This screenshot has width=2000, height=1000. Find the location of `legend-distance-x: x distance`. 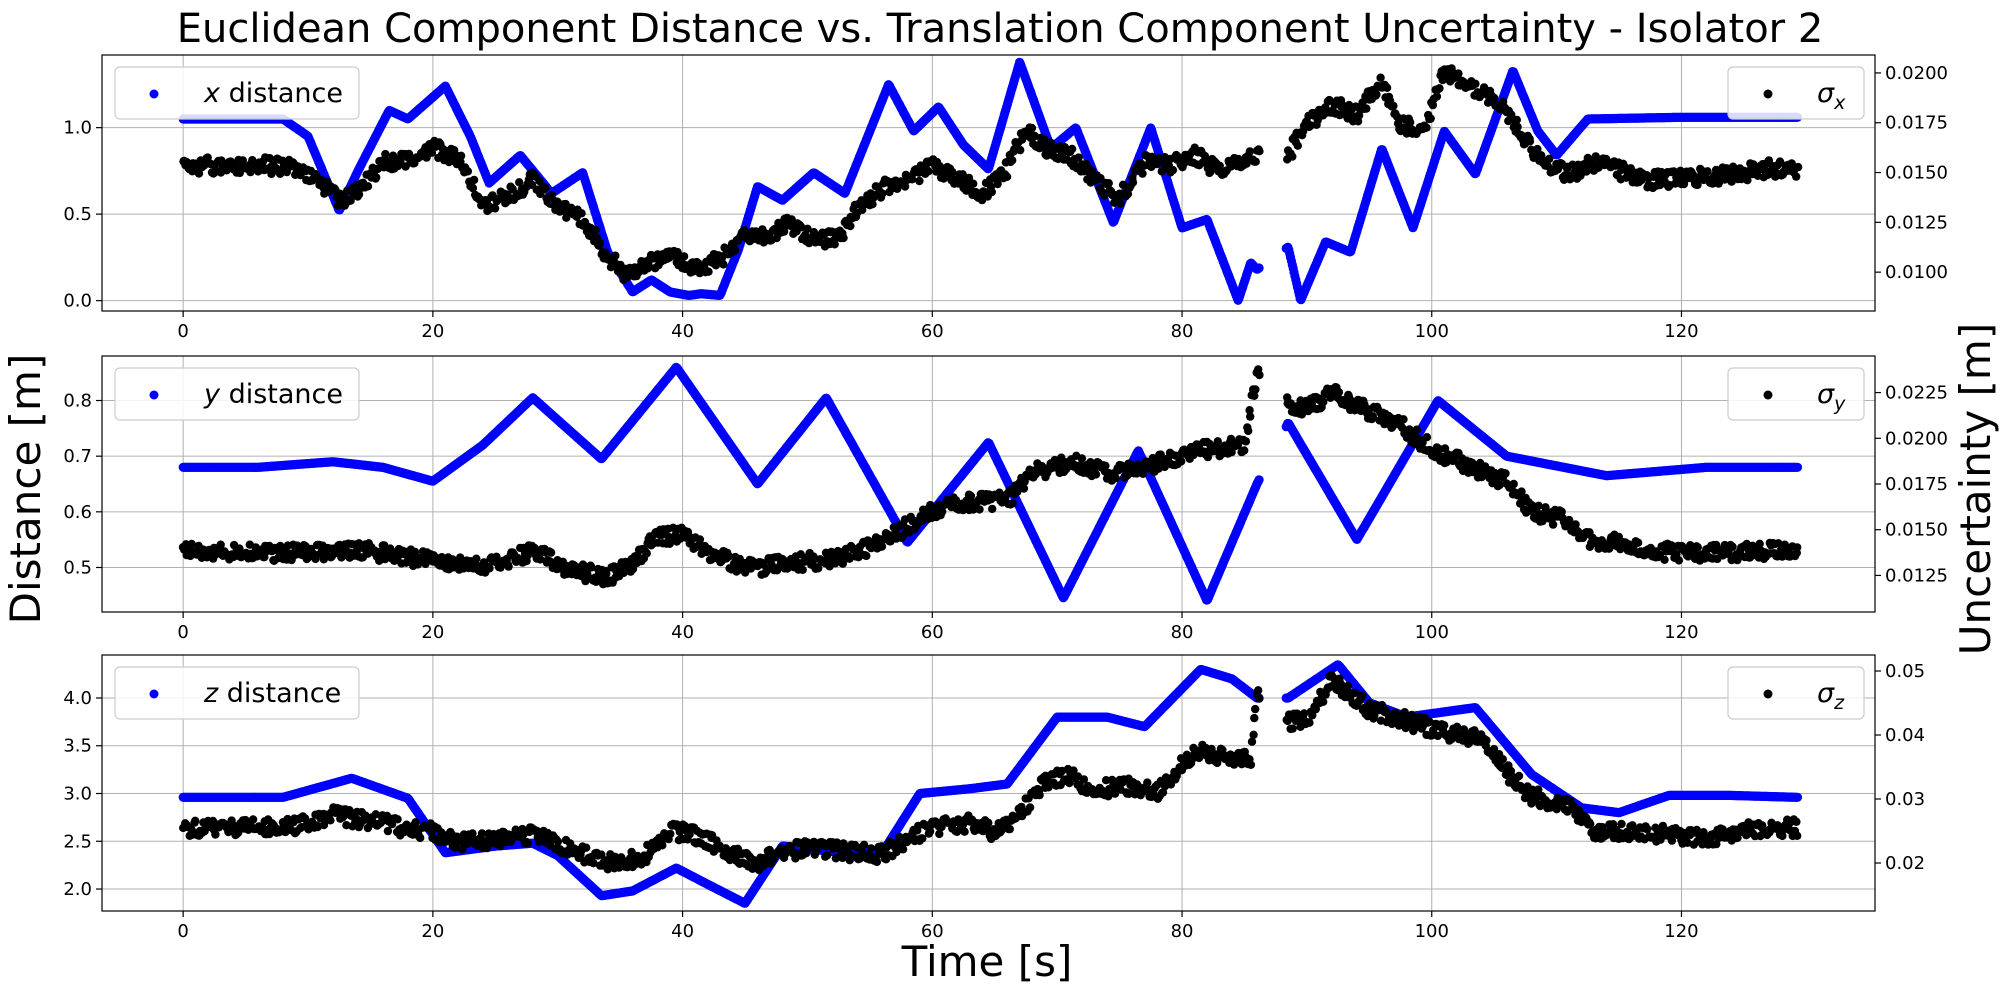

legend-distance-x: x distance is located at coordinates (237, 93).